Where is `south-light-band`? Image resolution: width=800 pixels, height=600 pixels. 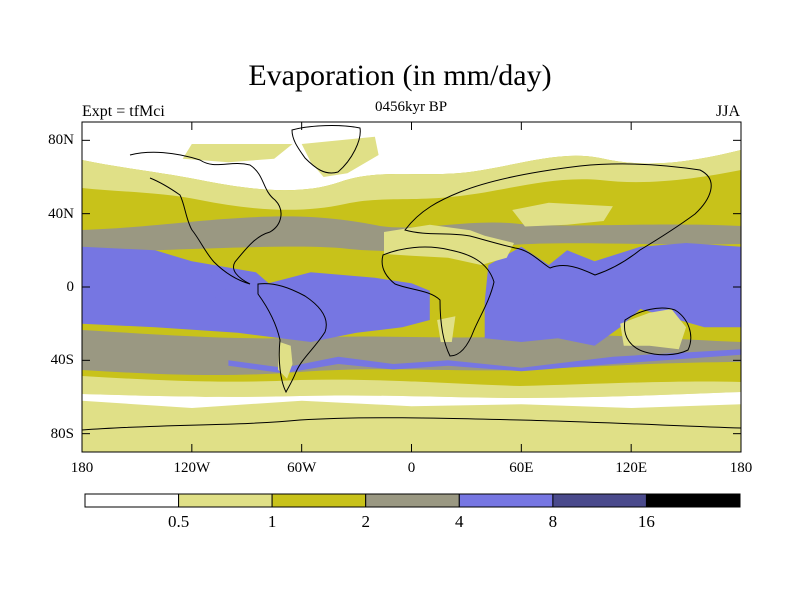
south-light-band is located at coordinates (411, 387).